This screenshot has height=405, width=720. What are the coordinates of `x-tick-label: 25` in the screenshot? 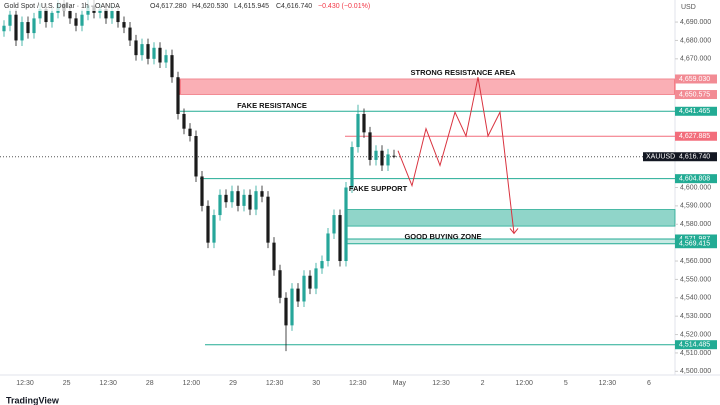 It's located at (67, 383).